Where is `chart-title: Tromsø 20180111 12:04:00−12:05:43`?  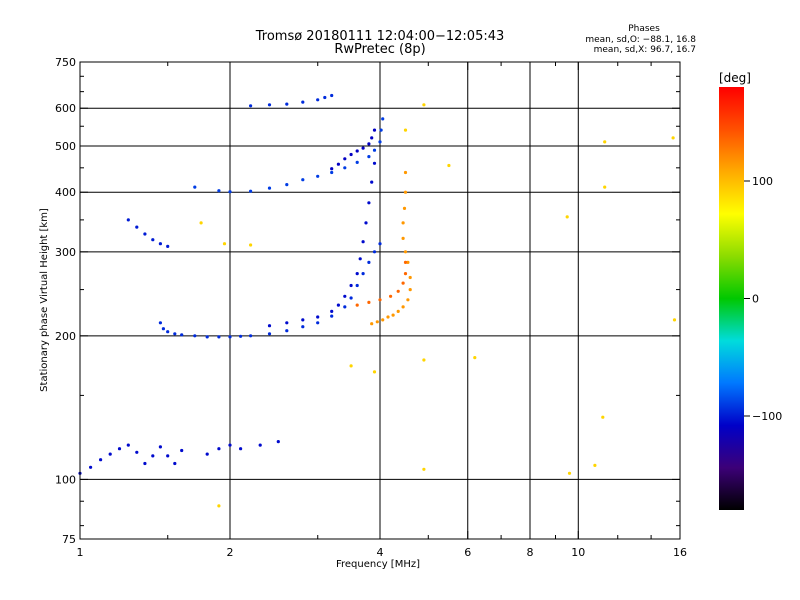
chart-title: Tromsø 20180111 12:04:00−12:05:43 is located at coordinates (380, 36).